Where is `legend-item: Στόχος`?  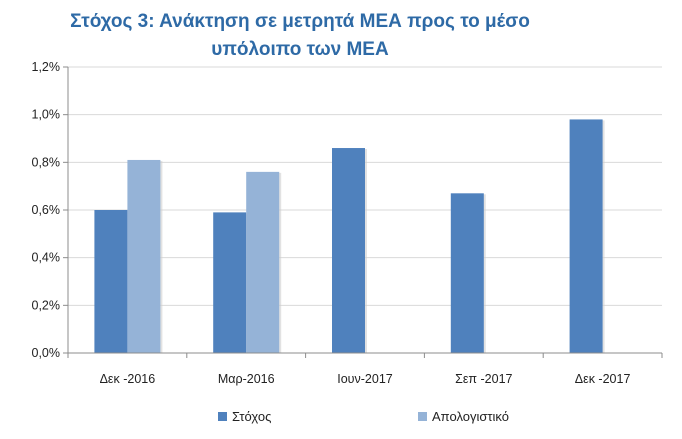
legend-item: Στόχος is located at coordinates (244, 416).